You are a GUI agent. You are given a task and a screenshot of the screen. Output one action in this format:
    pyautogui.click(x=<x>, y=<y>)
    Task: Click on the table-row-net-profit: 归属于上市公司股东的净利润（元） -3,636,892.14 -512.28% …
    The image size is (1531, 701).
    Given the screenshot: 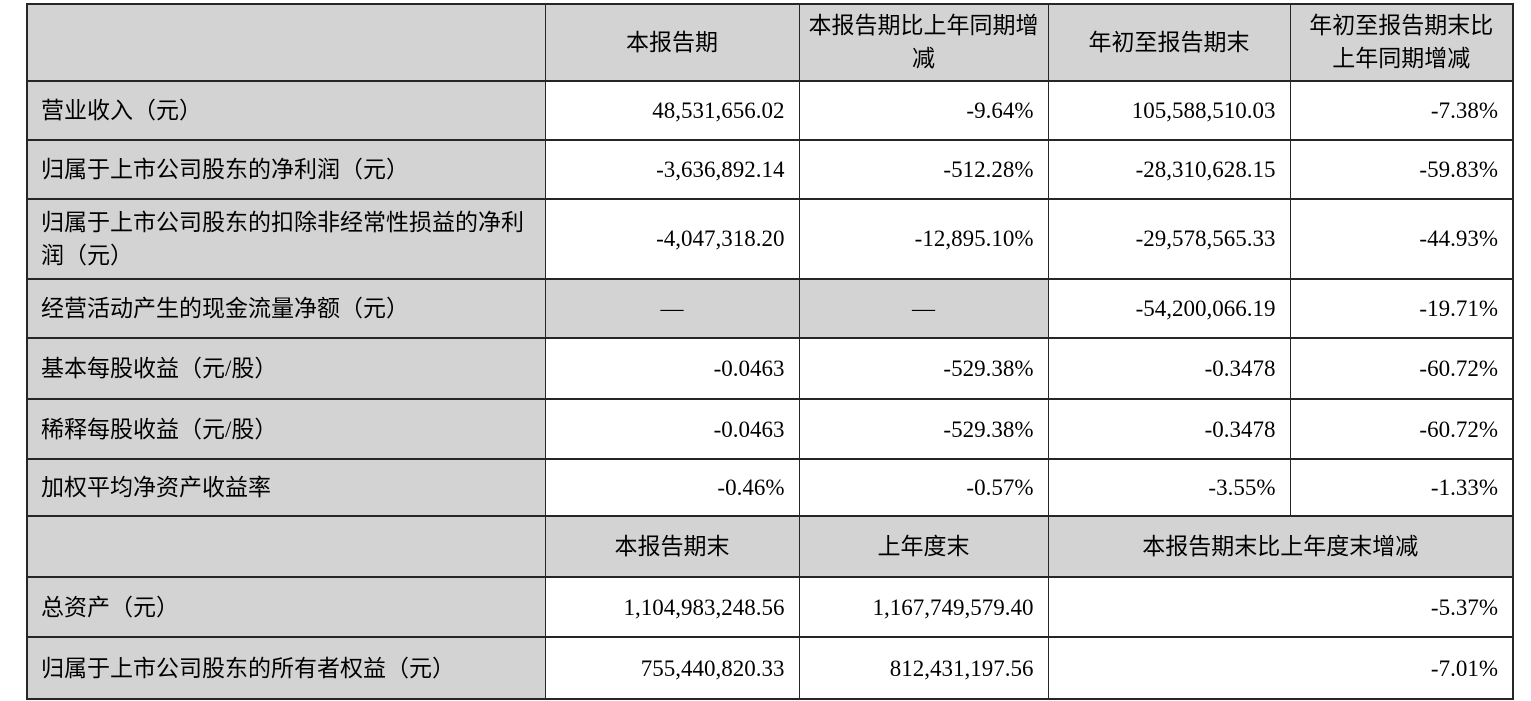 What is the action you would take?
    pyautogui.click(x=770, y=169)
    